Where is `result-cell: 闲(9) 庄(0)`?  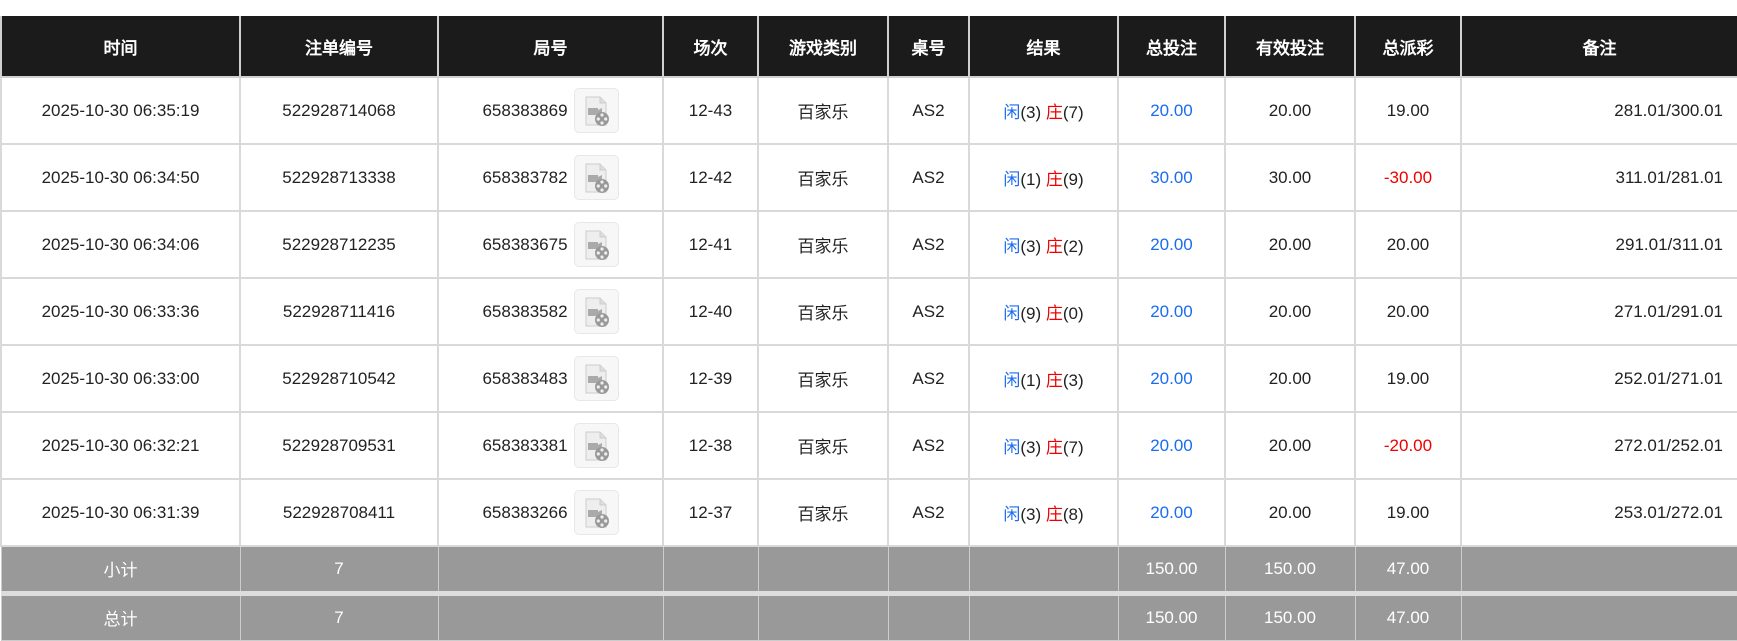 result-cell: 闲(9) 庄(0) is located at coordinates (1043, 311).